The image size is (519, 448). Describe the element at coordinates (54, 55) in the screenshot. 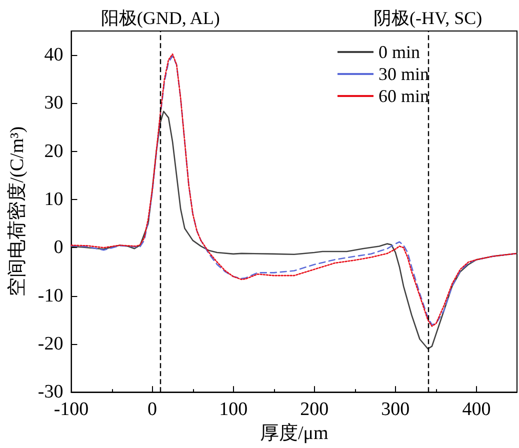

I see `y-tick-label: 40` at that location.